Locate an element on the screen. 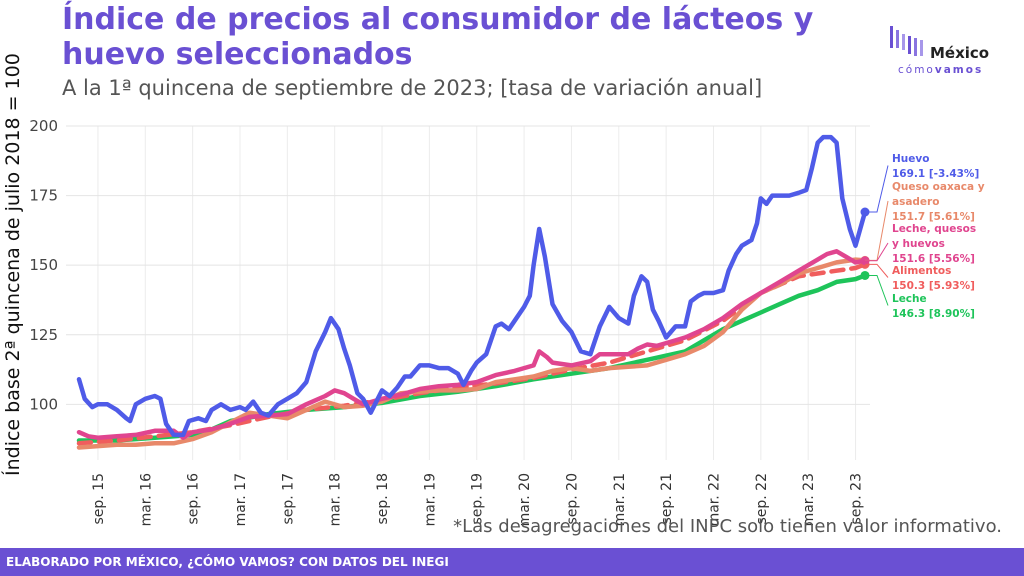  x-tick-label: sep. 22 is located at coordinates (762, 499).